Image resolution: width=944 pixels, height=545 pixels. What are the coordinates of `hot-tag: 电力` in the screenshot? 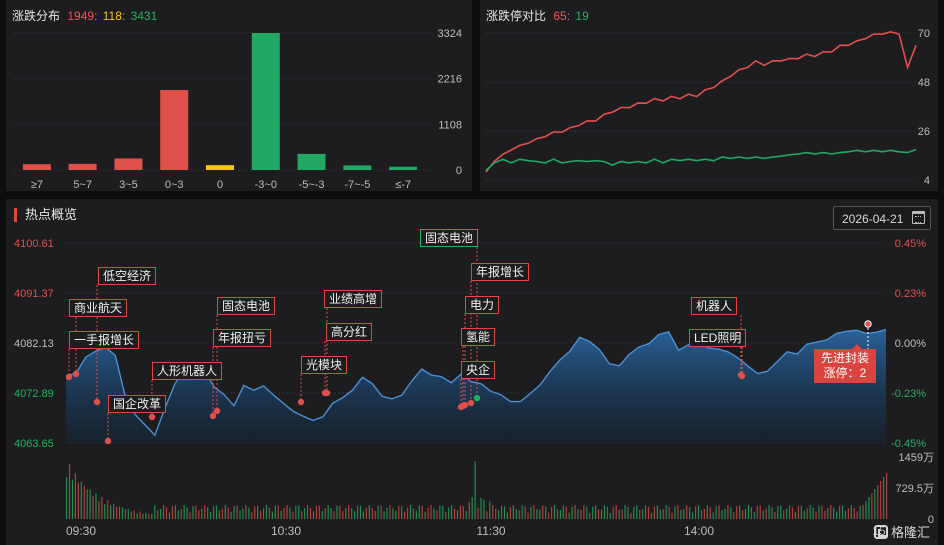 It's located at (482, 305).